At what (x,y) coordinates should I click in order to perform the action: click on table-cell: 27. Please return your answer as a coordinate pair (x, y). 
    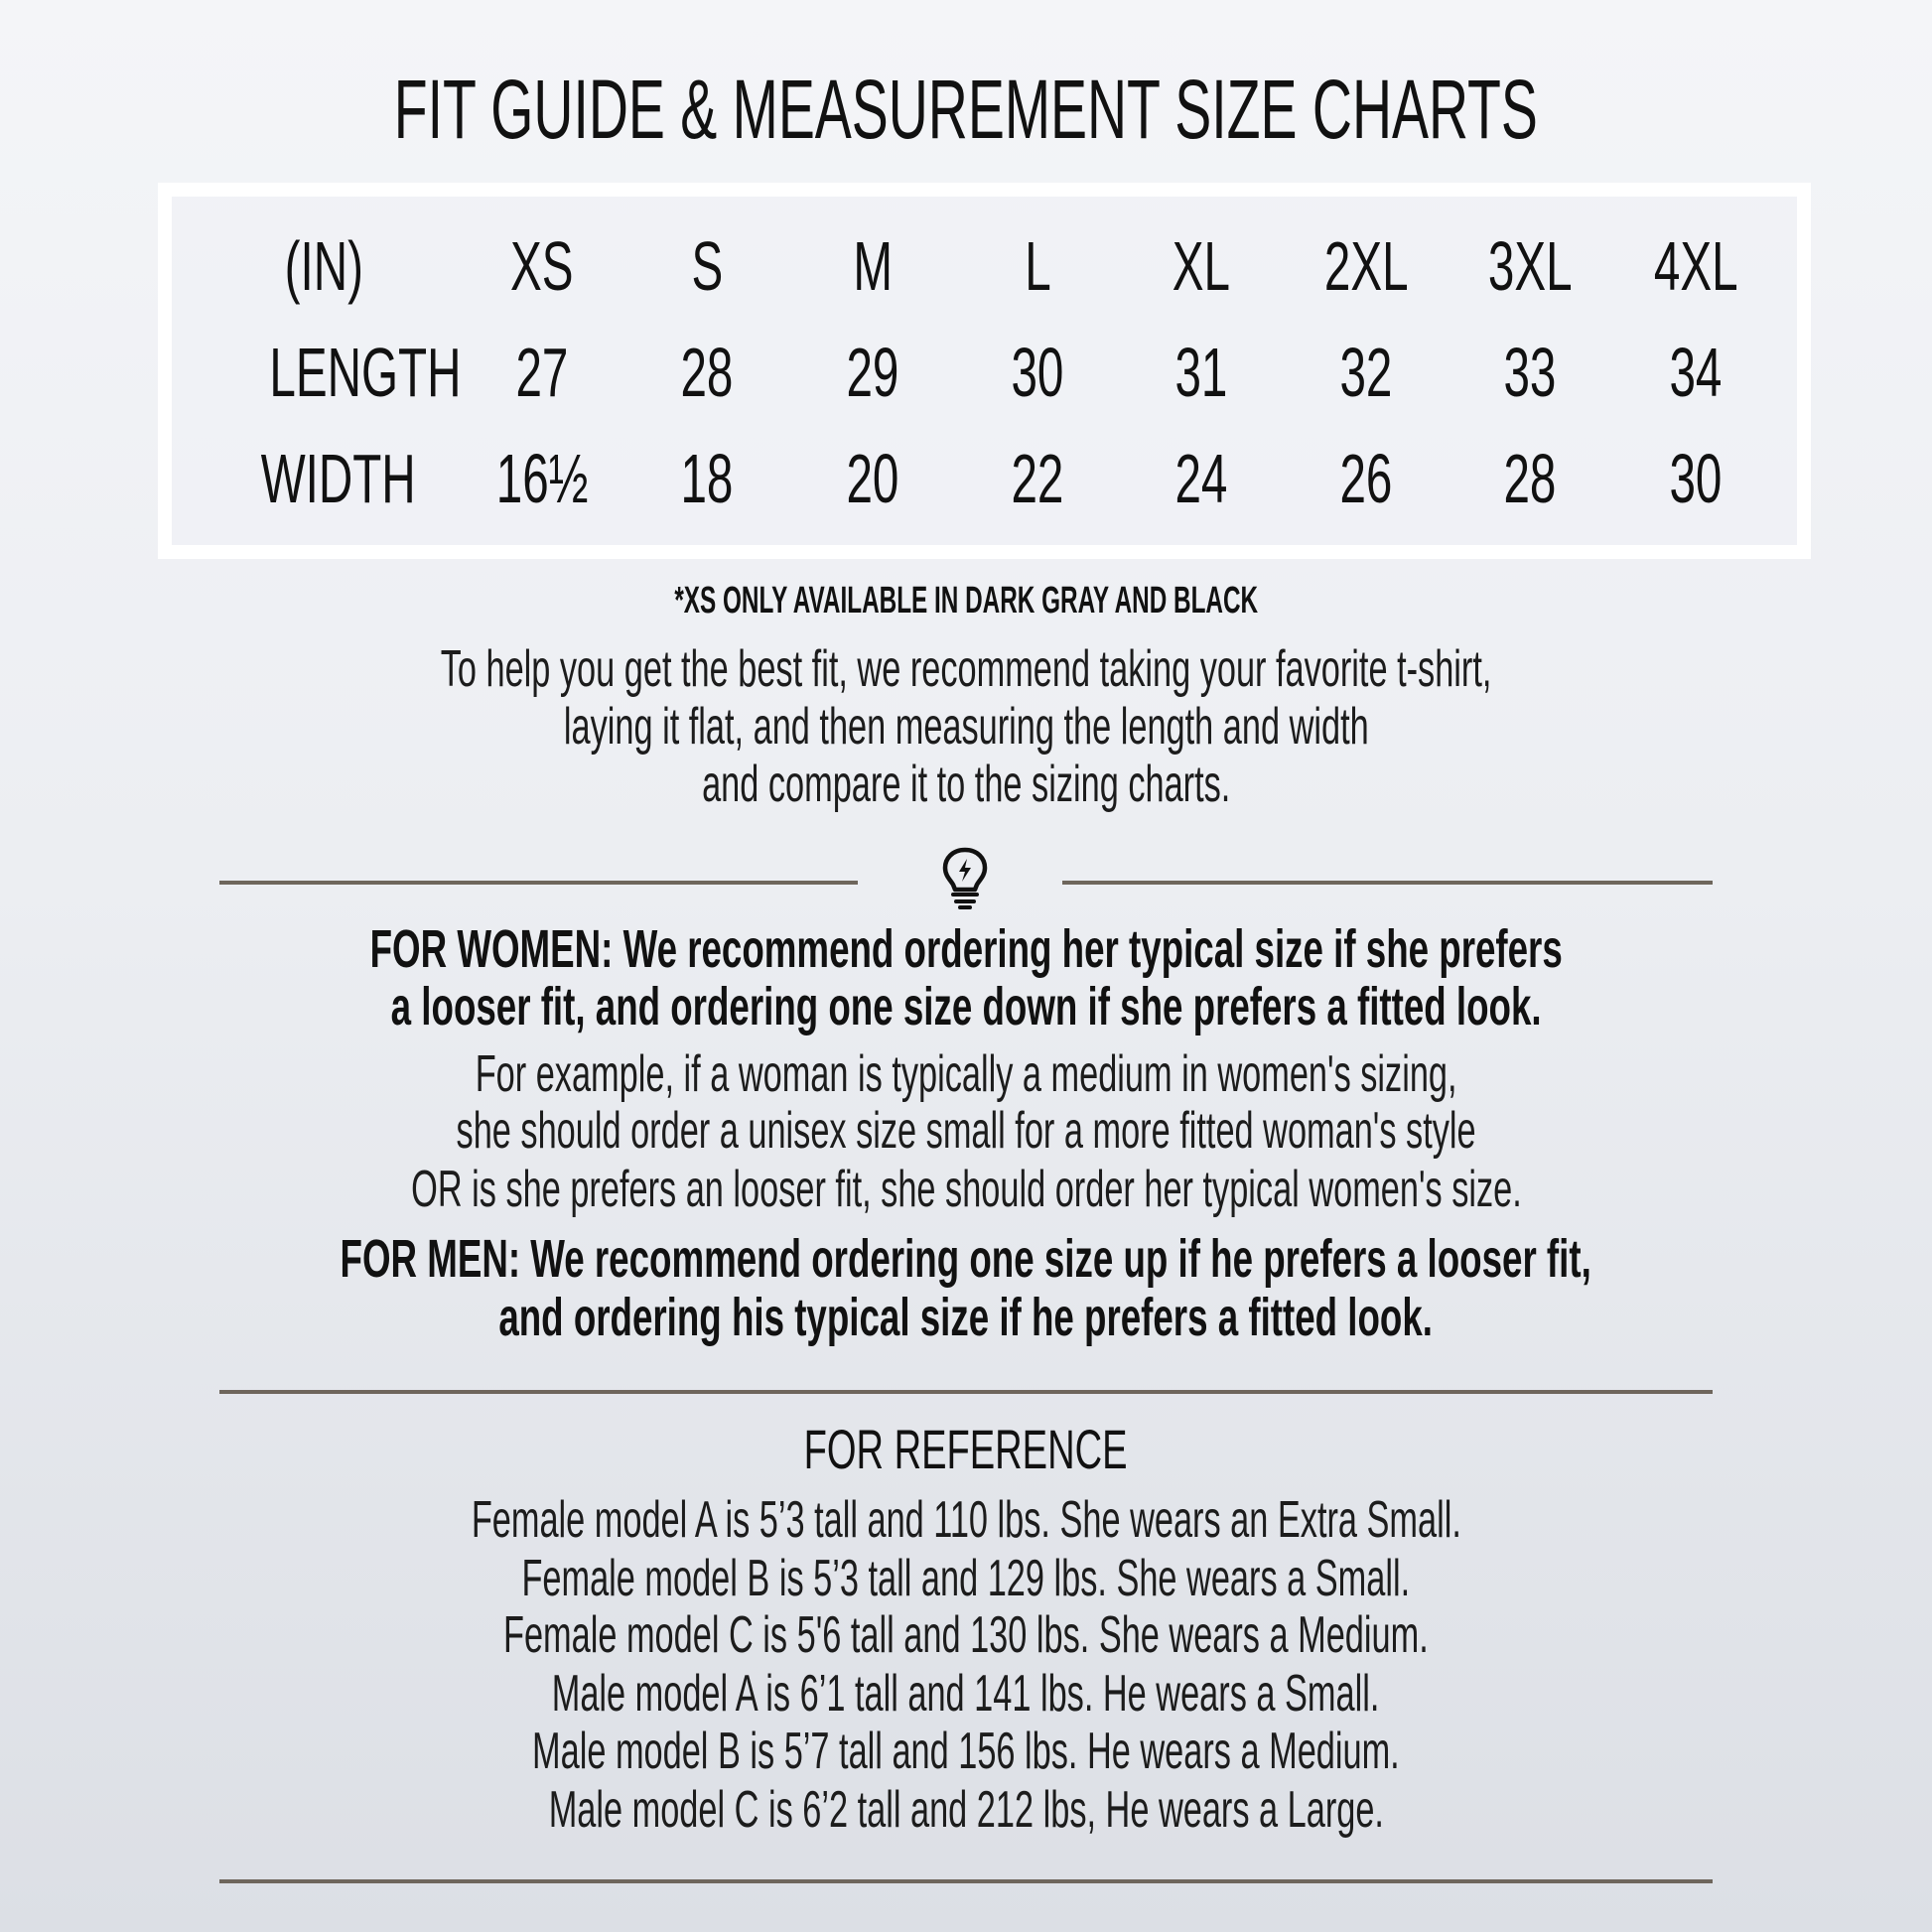
    Looking at the image, I should click on (542, 373).